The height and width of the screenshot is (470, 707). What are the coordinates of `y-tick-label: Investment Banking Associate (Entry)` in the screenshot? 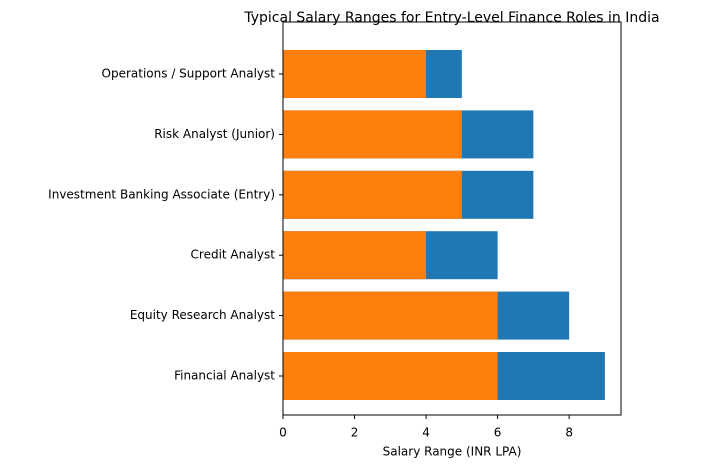 It's located at (161, 194).